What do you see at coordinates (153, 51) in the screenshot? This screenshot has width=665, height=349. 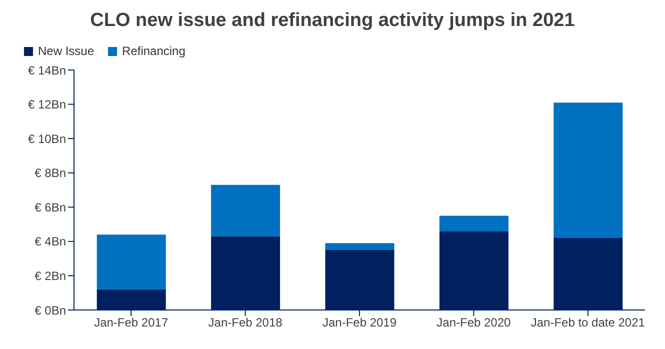 I see `legend-label: Refinancing` at bounding box center [153, 51].